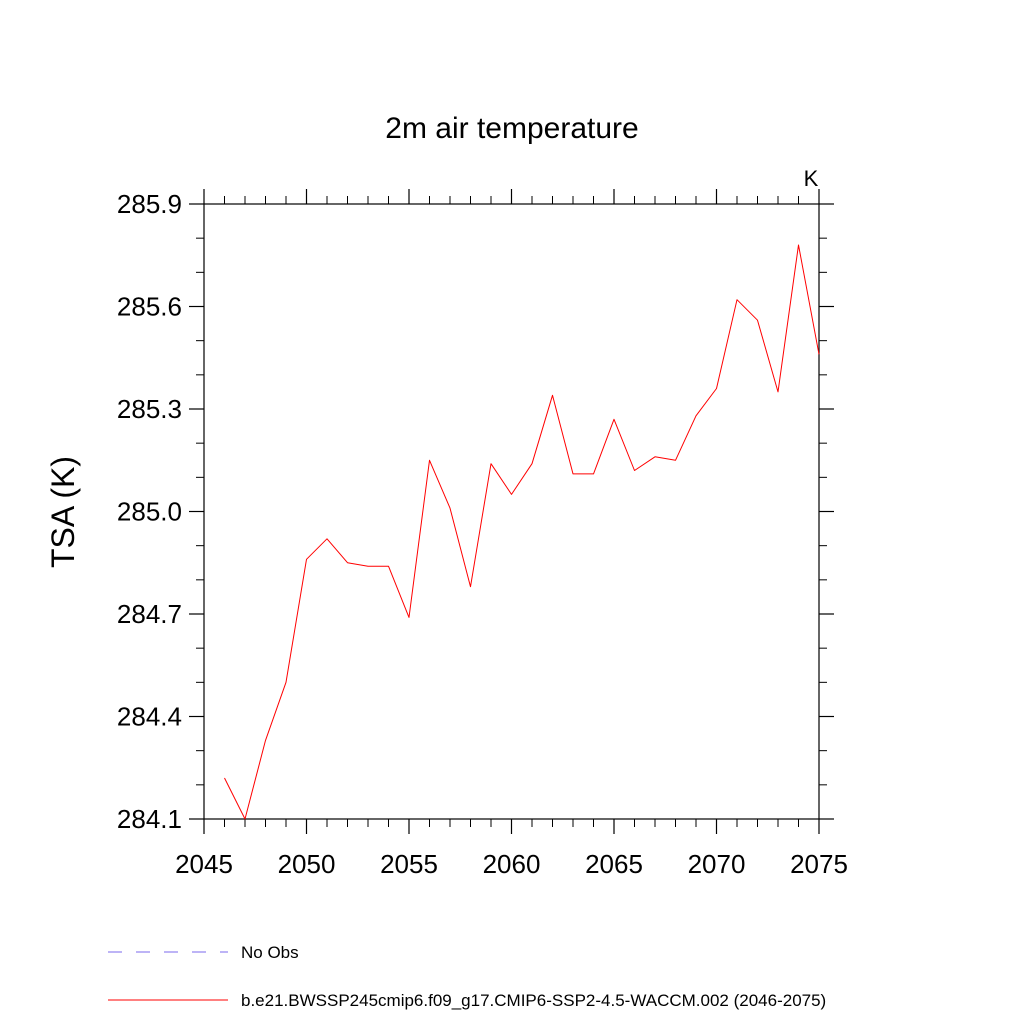  I want to click on y-tick-label: 285.3, so click(149, 409).